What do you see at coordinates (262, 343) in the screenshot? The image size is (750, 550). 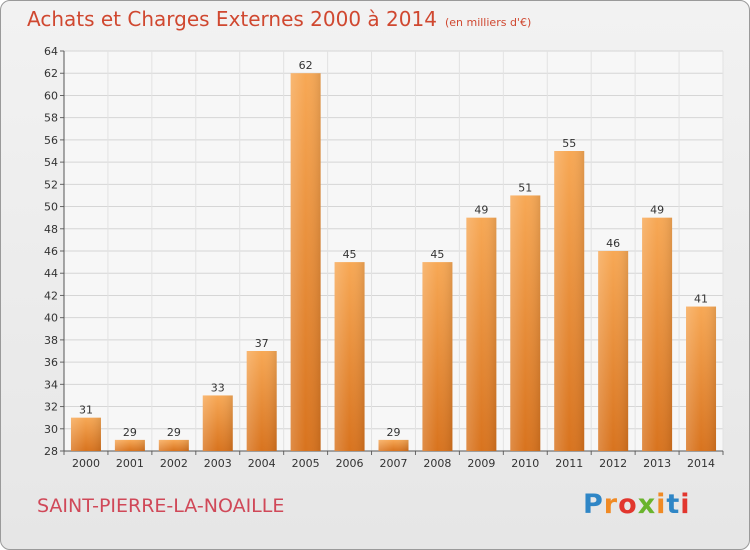 I see `bar-value-label: 37` at bounding box center [262, 343].